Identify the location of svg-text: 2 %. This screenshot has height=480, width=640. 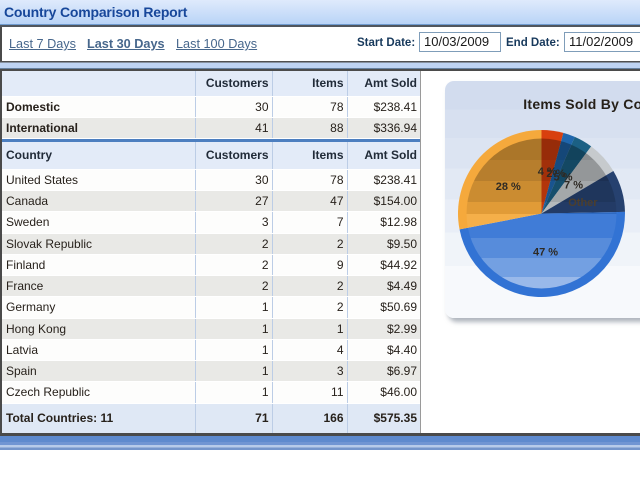
(555, 174).